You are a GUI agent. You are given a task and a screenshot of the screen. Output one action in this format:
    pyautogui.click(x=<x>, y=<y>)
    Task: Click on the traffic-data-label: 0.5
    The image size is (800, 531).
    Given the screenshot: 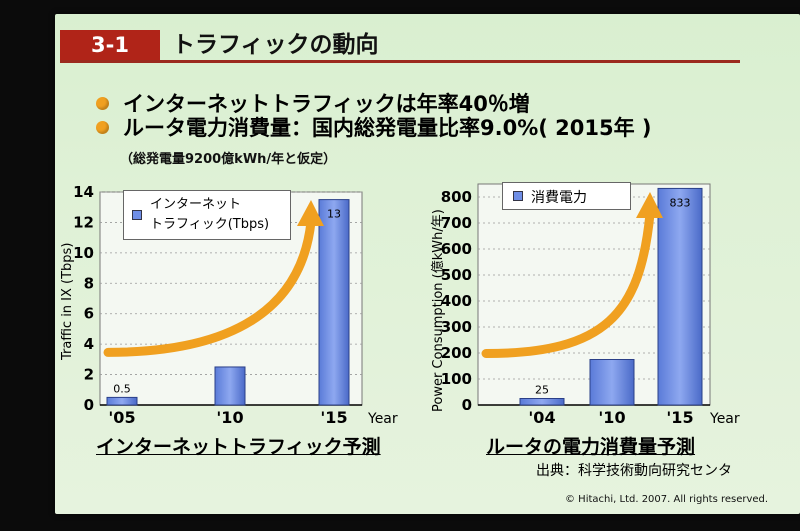 What is the action you would take?
    pyautogui.click(x=122, y=388)
    